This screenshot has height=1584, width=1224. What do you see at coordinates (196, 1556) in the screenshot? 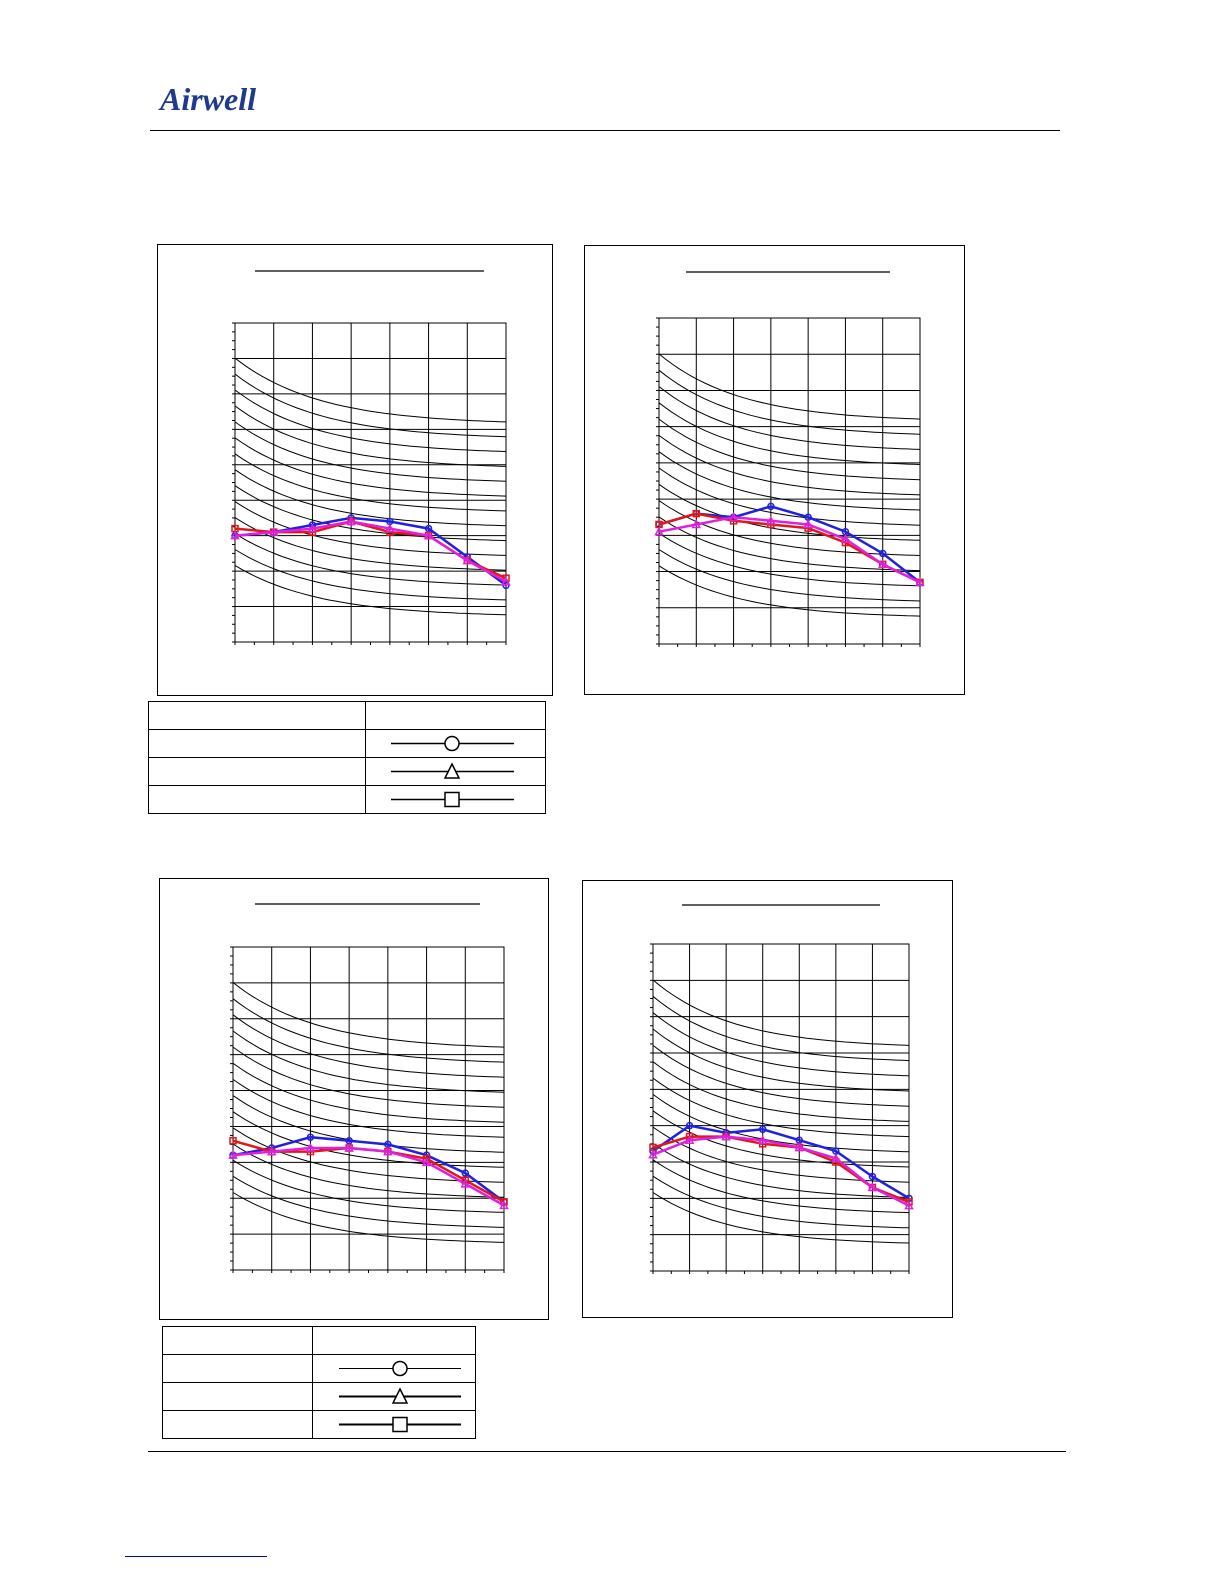
I see `footer-link-underline` at bounding box center [196, 1556].